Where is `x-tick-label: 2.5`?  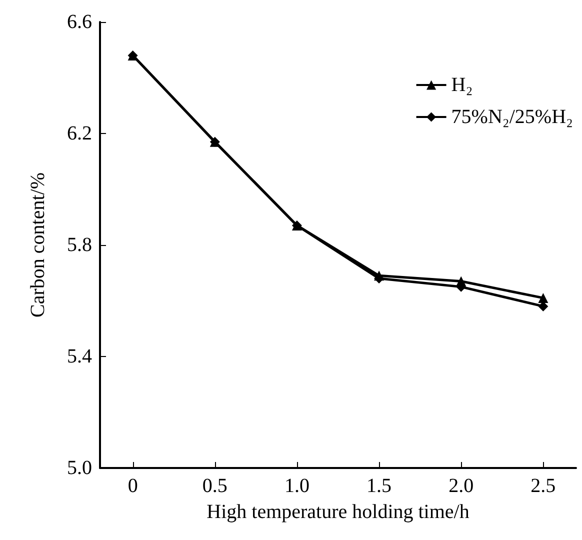 x-tick-label: 2.5 is located at coordinates (543, 486).